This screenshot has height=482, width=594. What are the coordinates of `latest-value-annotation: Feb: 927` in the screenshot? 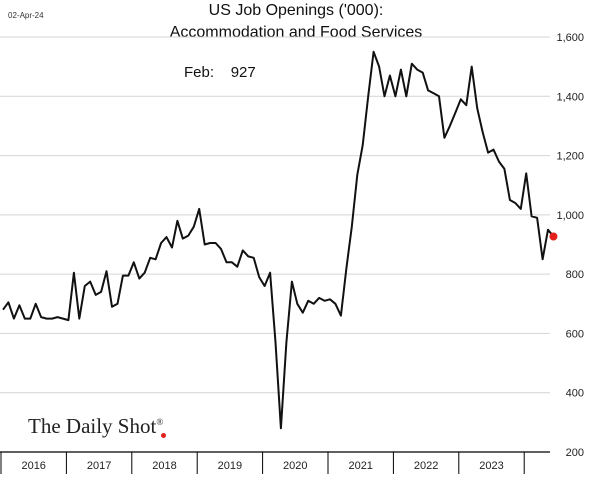 It's located at (220, 72).